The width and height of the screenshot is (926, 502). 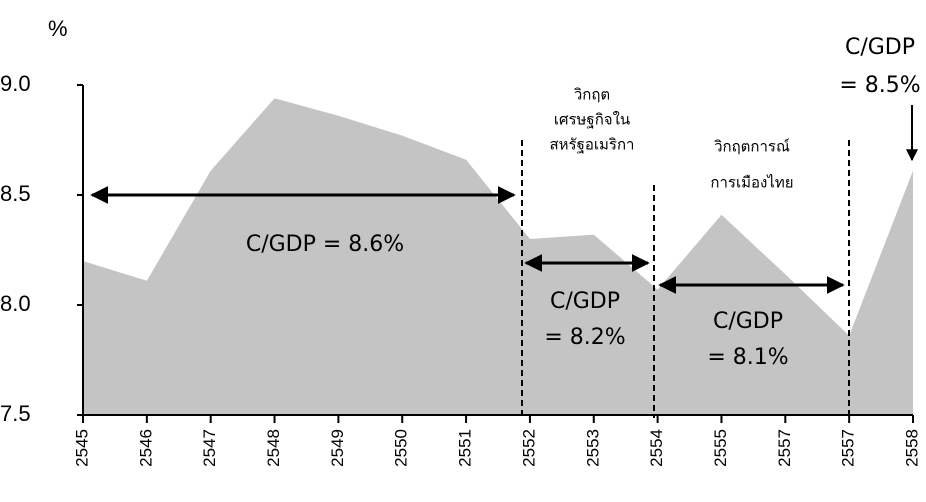 I want to click on x-tick-label: 2547, so click(x=209, y=448).